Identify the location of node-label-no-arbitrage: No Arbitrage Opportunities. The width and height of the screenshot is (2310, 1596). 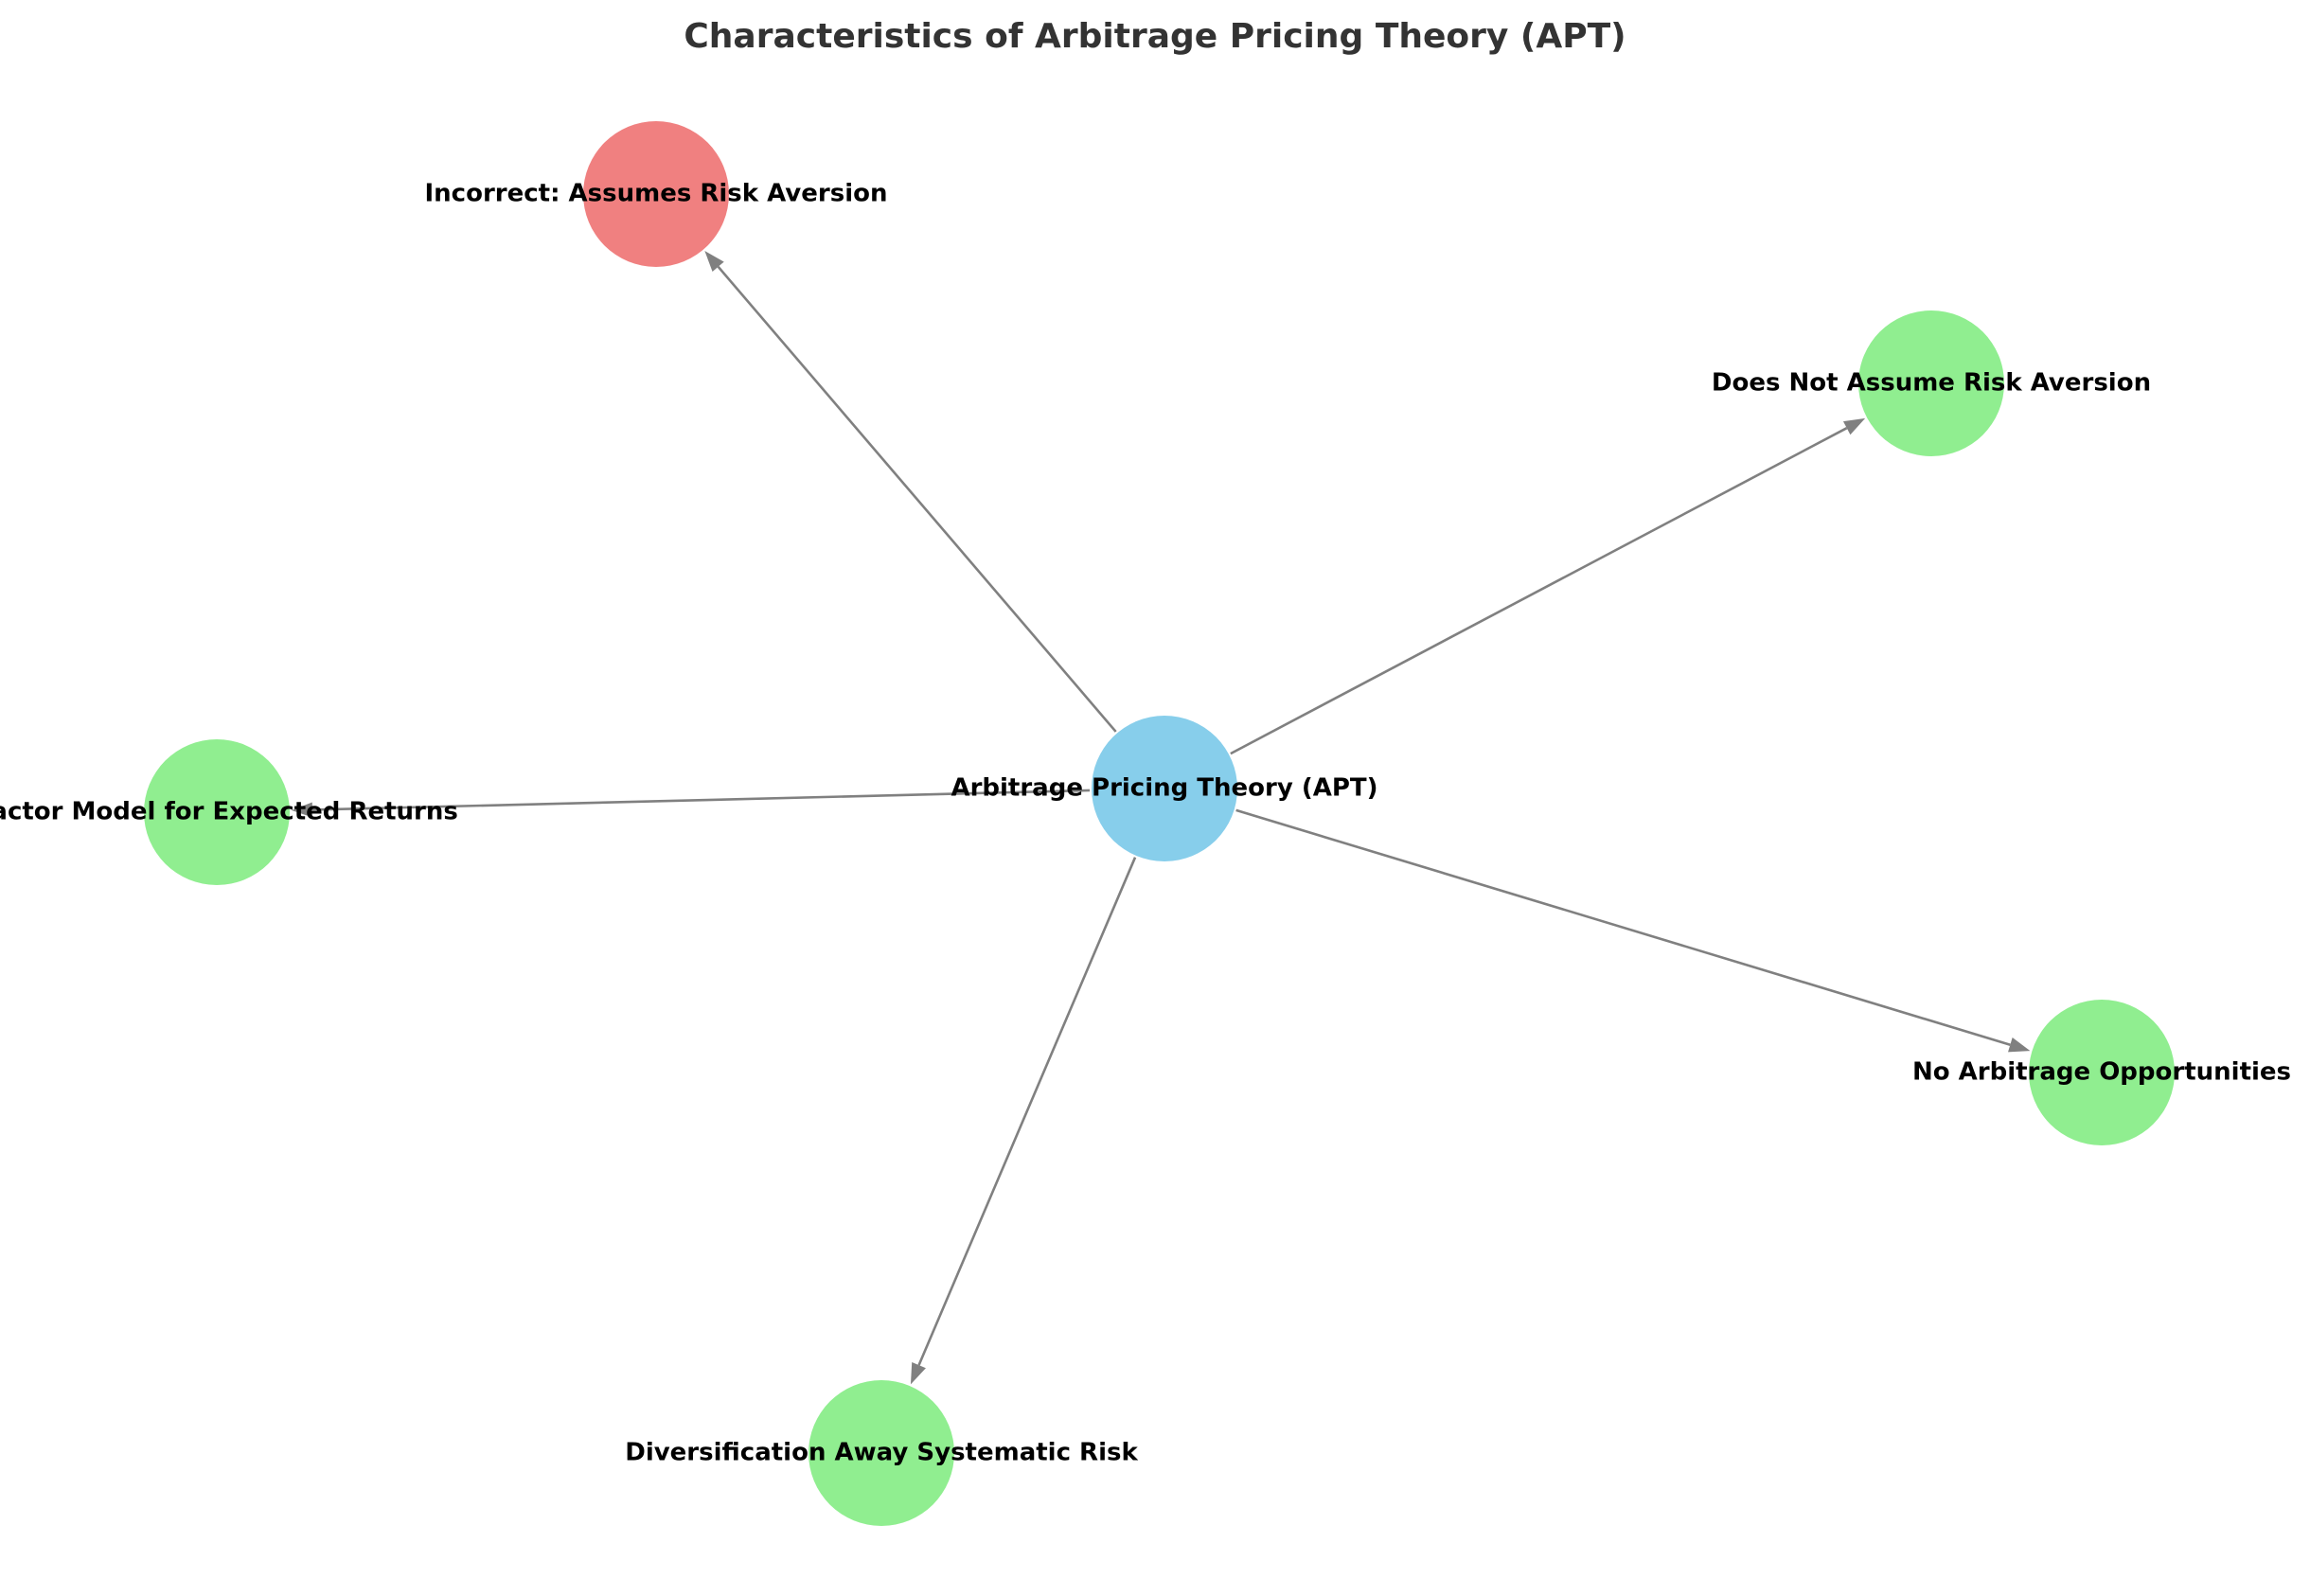
(2101, 1072).